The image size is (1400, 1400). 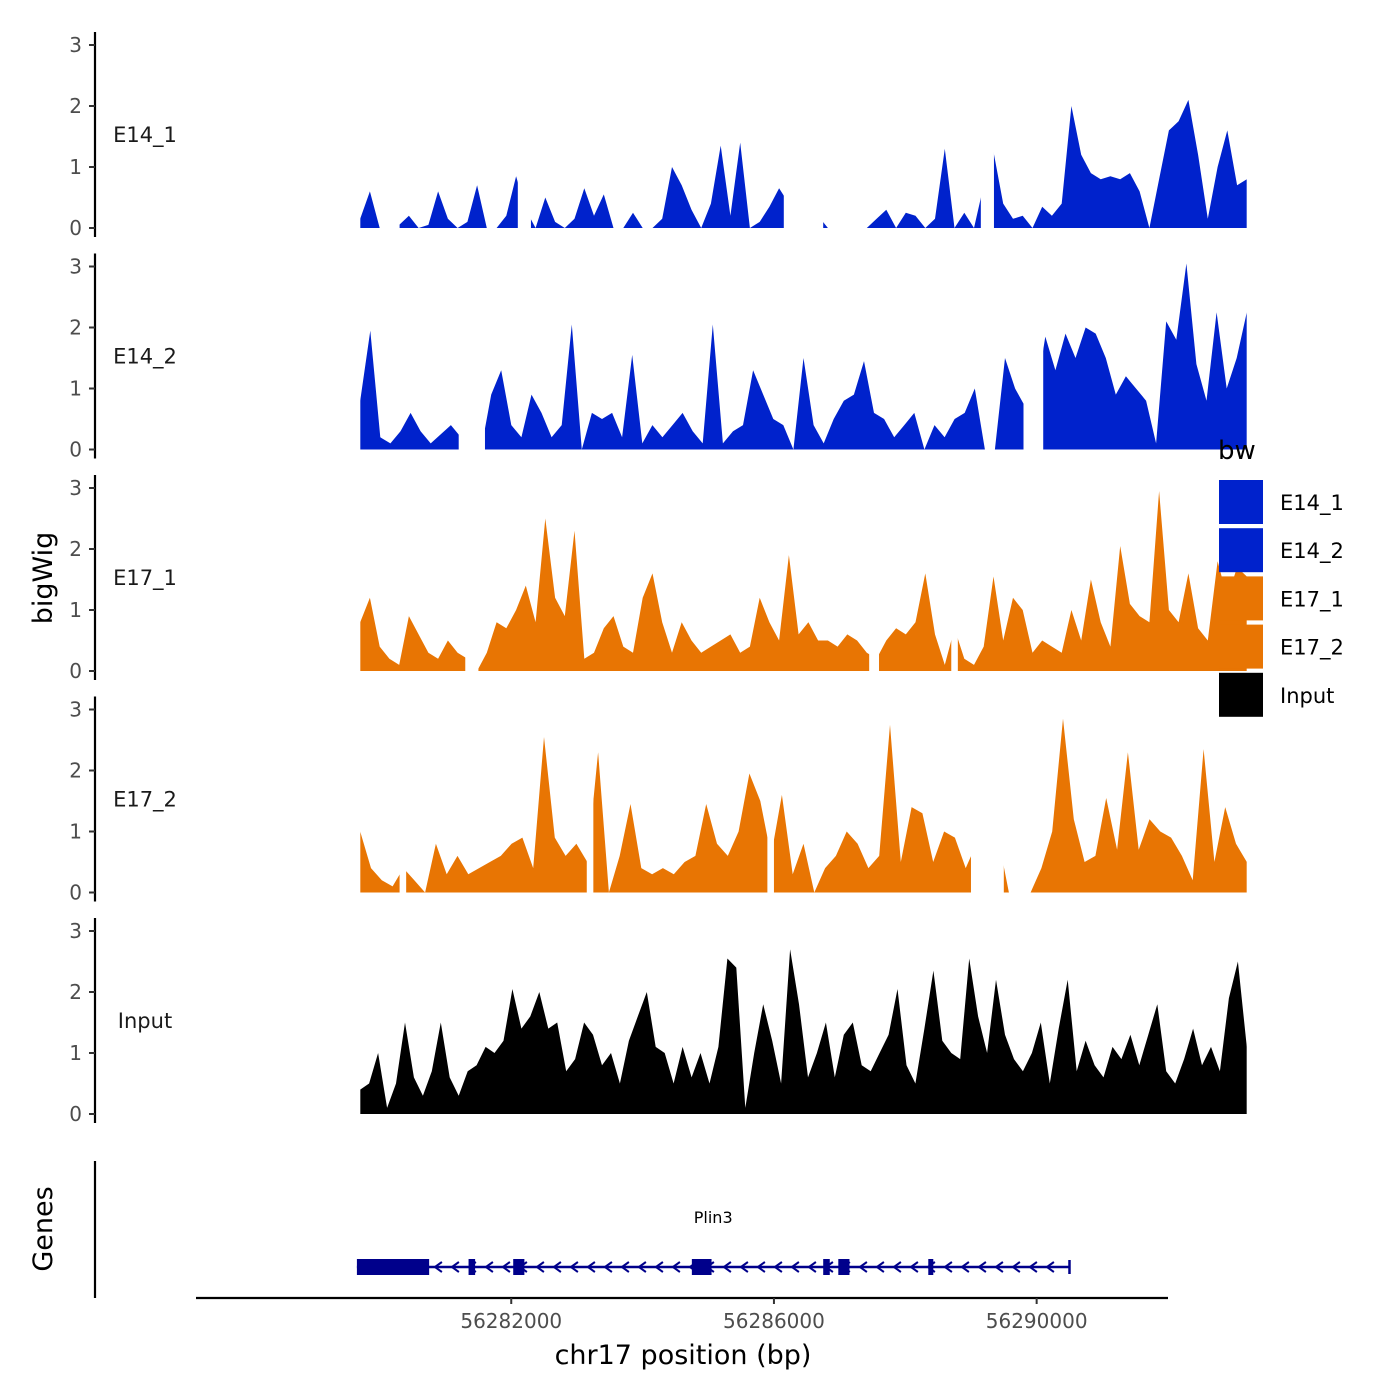 I want to click on track-panel-E14_1: 0 1 2 3 E14_1, so click(x=658, y=136).